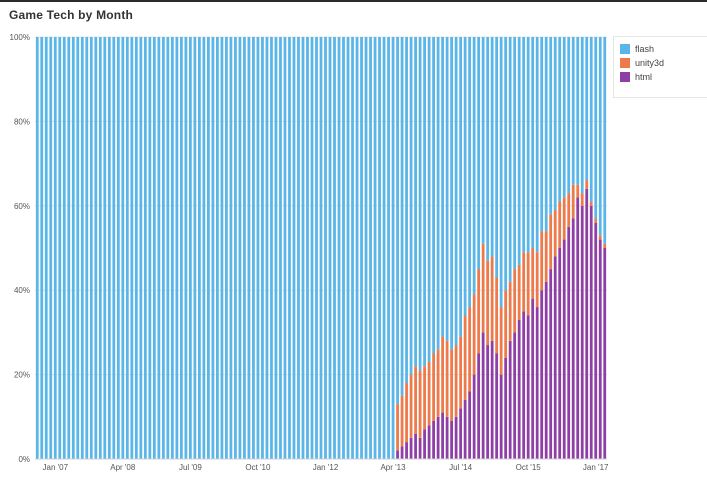 The height and width of the screenshot is (481, 707). Describe the element at coordinates (625, 63) in the screenshot. I see `legend-swatch-unity3d` at that location.